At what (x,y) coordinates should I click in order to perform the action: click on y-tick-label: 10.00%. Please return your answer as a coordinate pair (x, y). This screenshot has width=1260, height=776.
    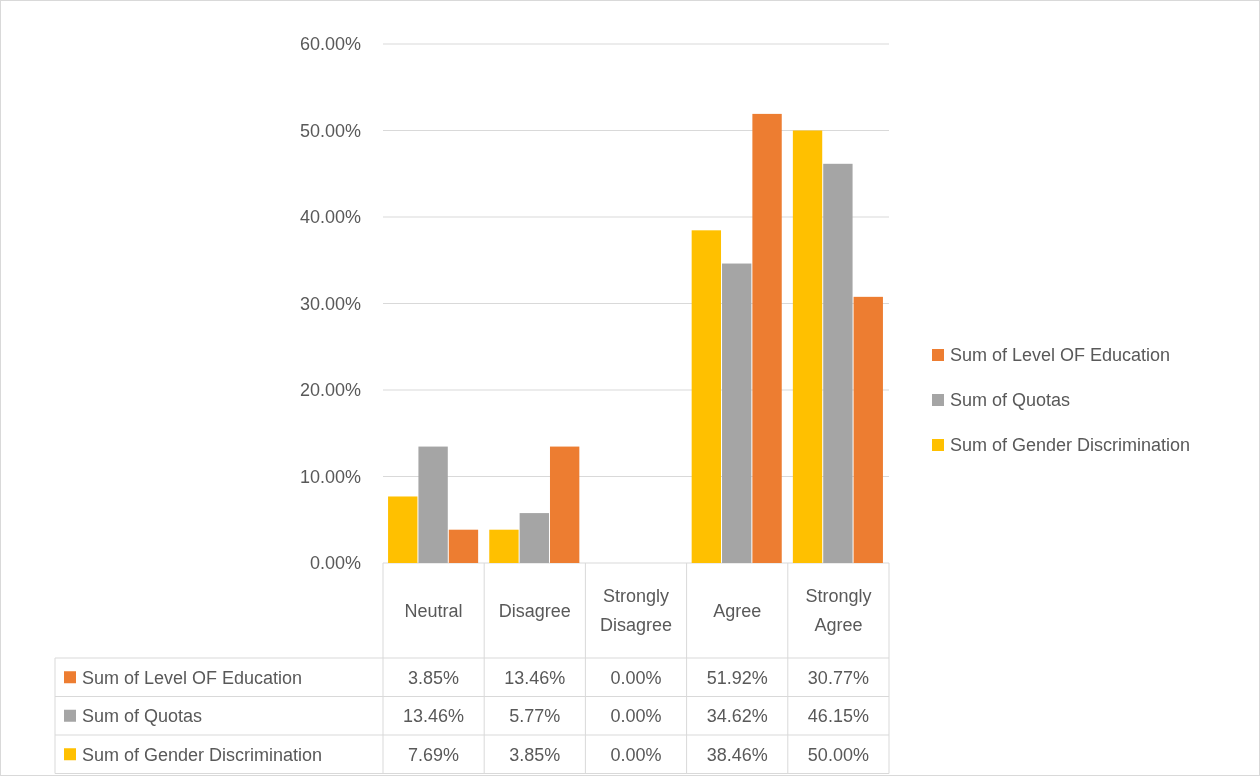
    Looking at the image, I should click on (330, 476).